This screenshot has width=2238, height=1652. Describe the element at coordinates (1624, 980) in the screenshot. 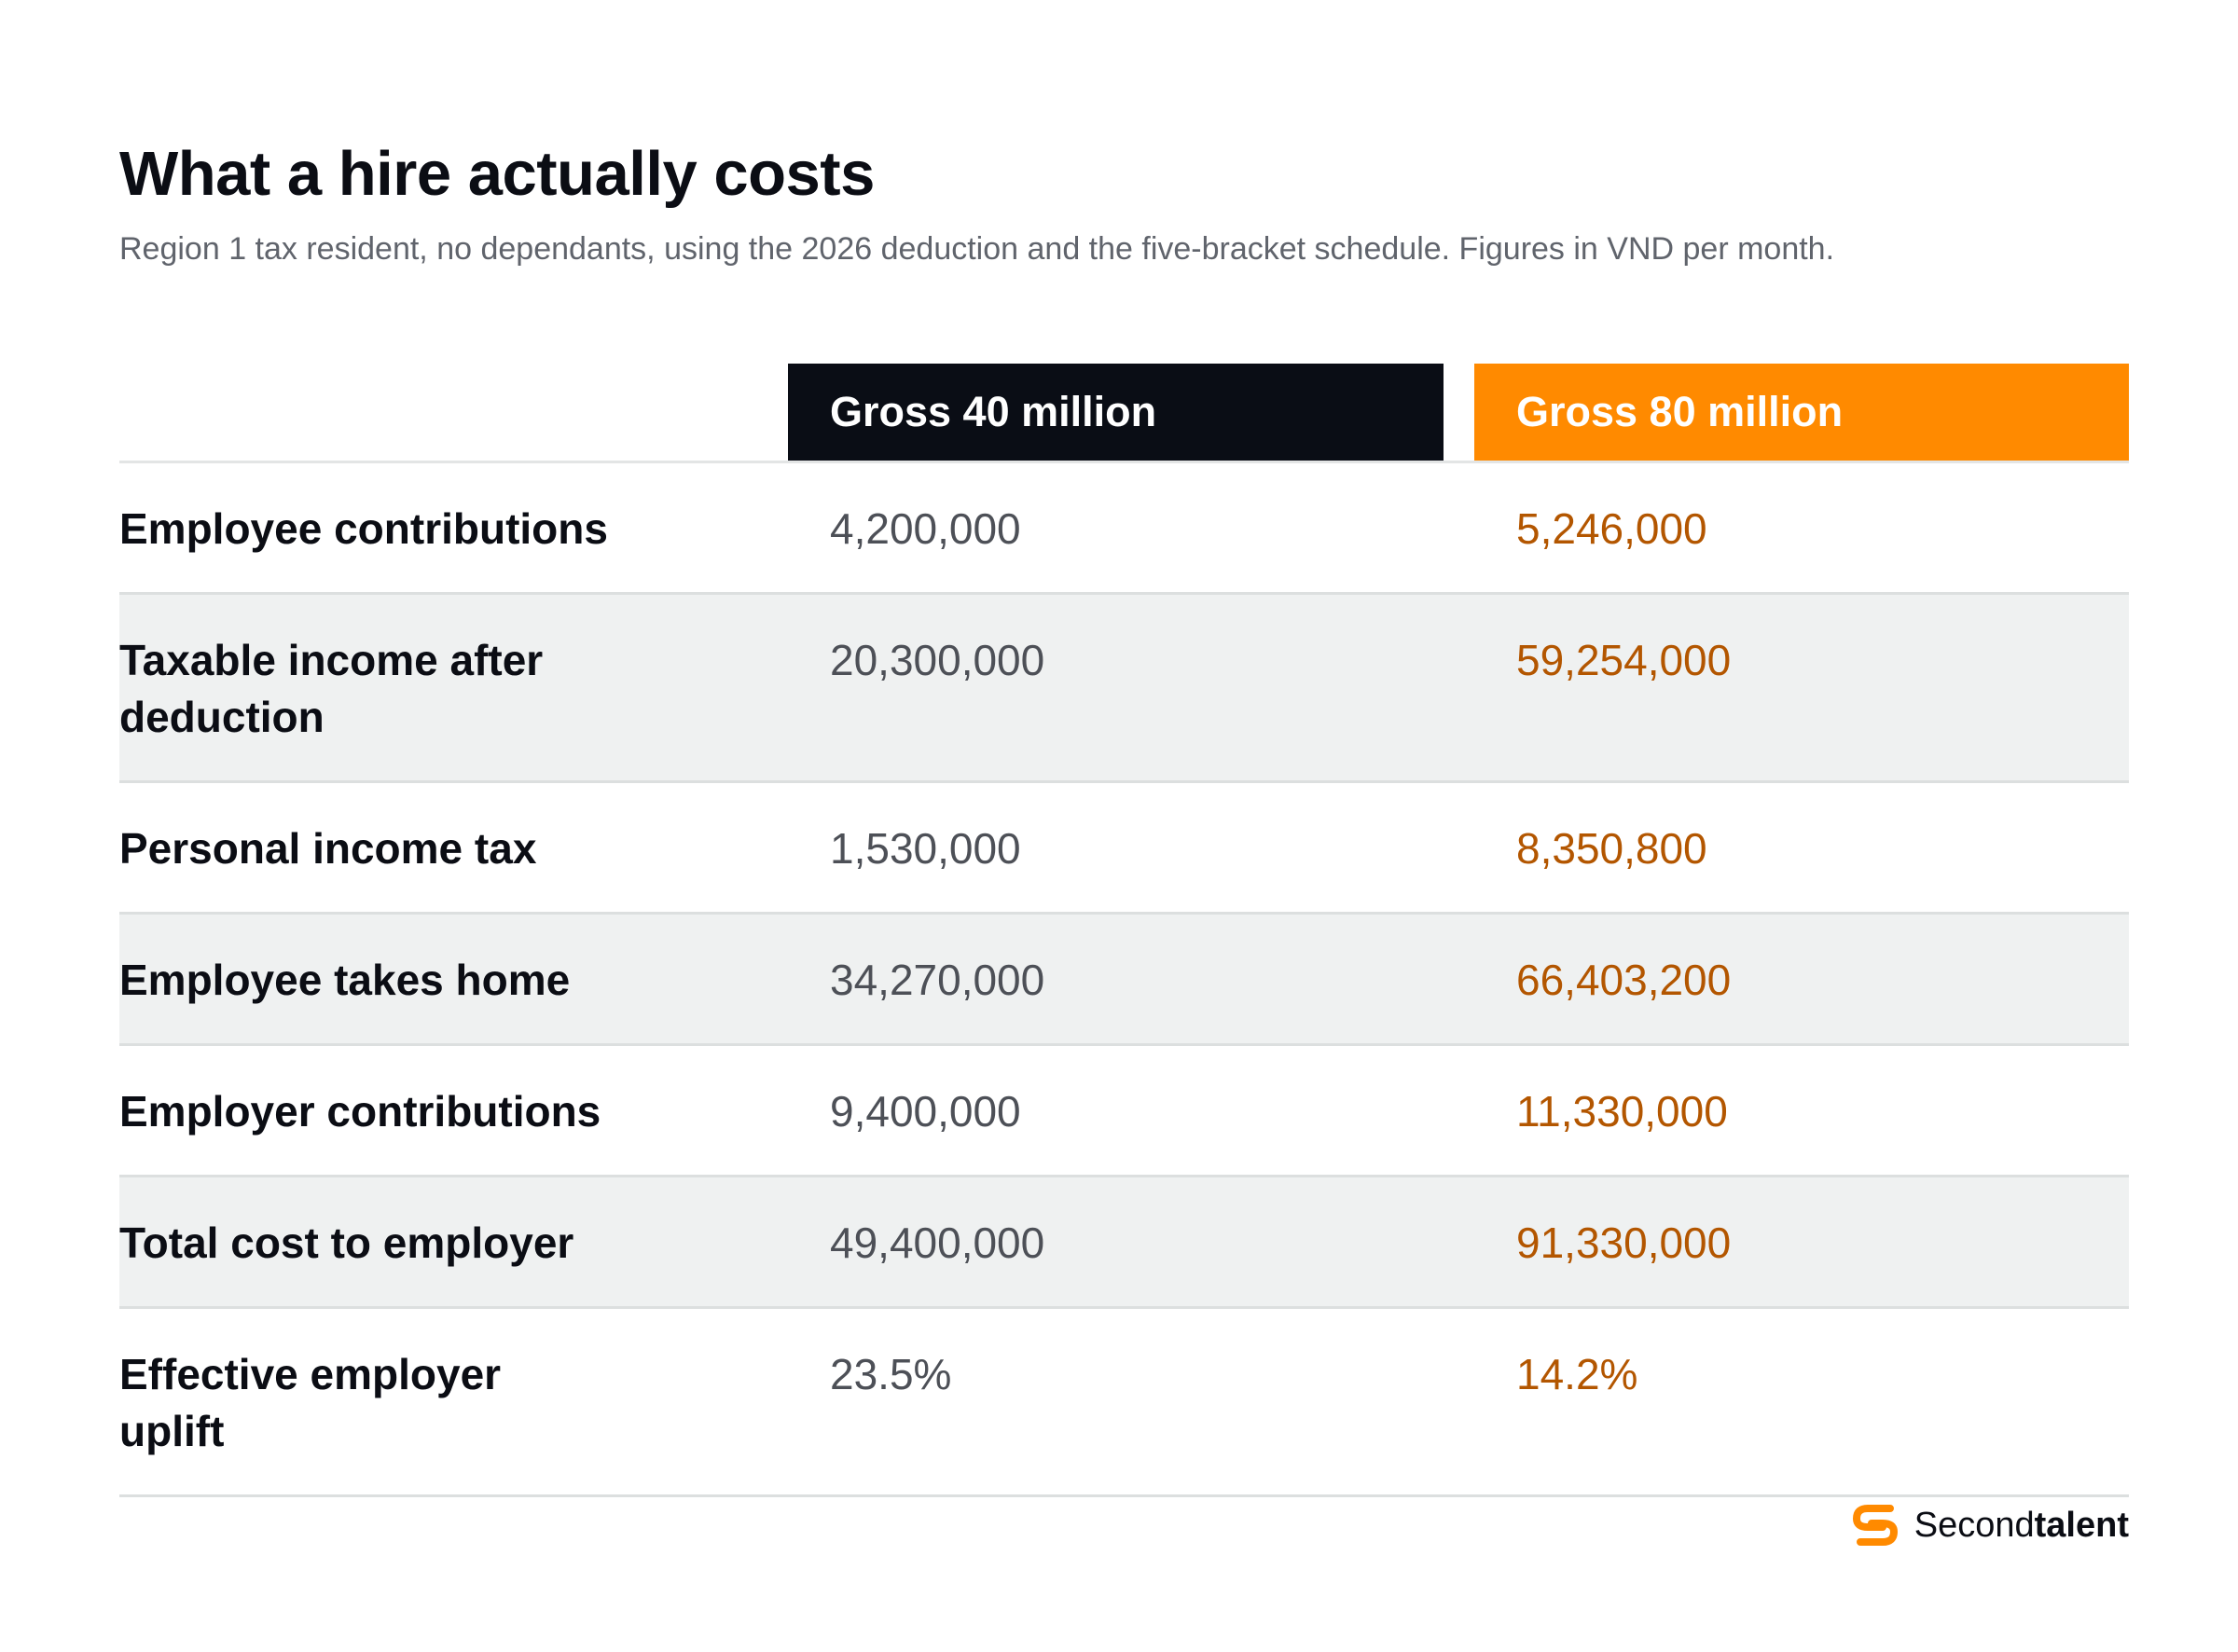

I see `value-gross-80: 66,403,200` at that location.